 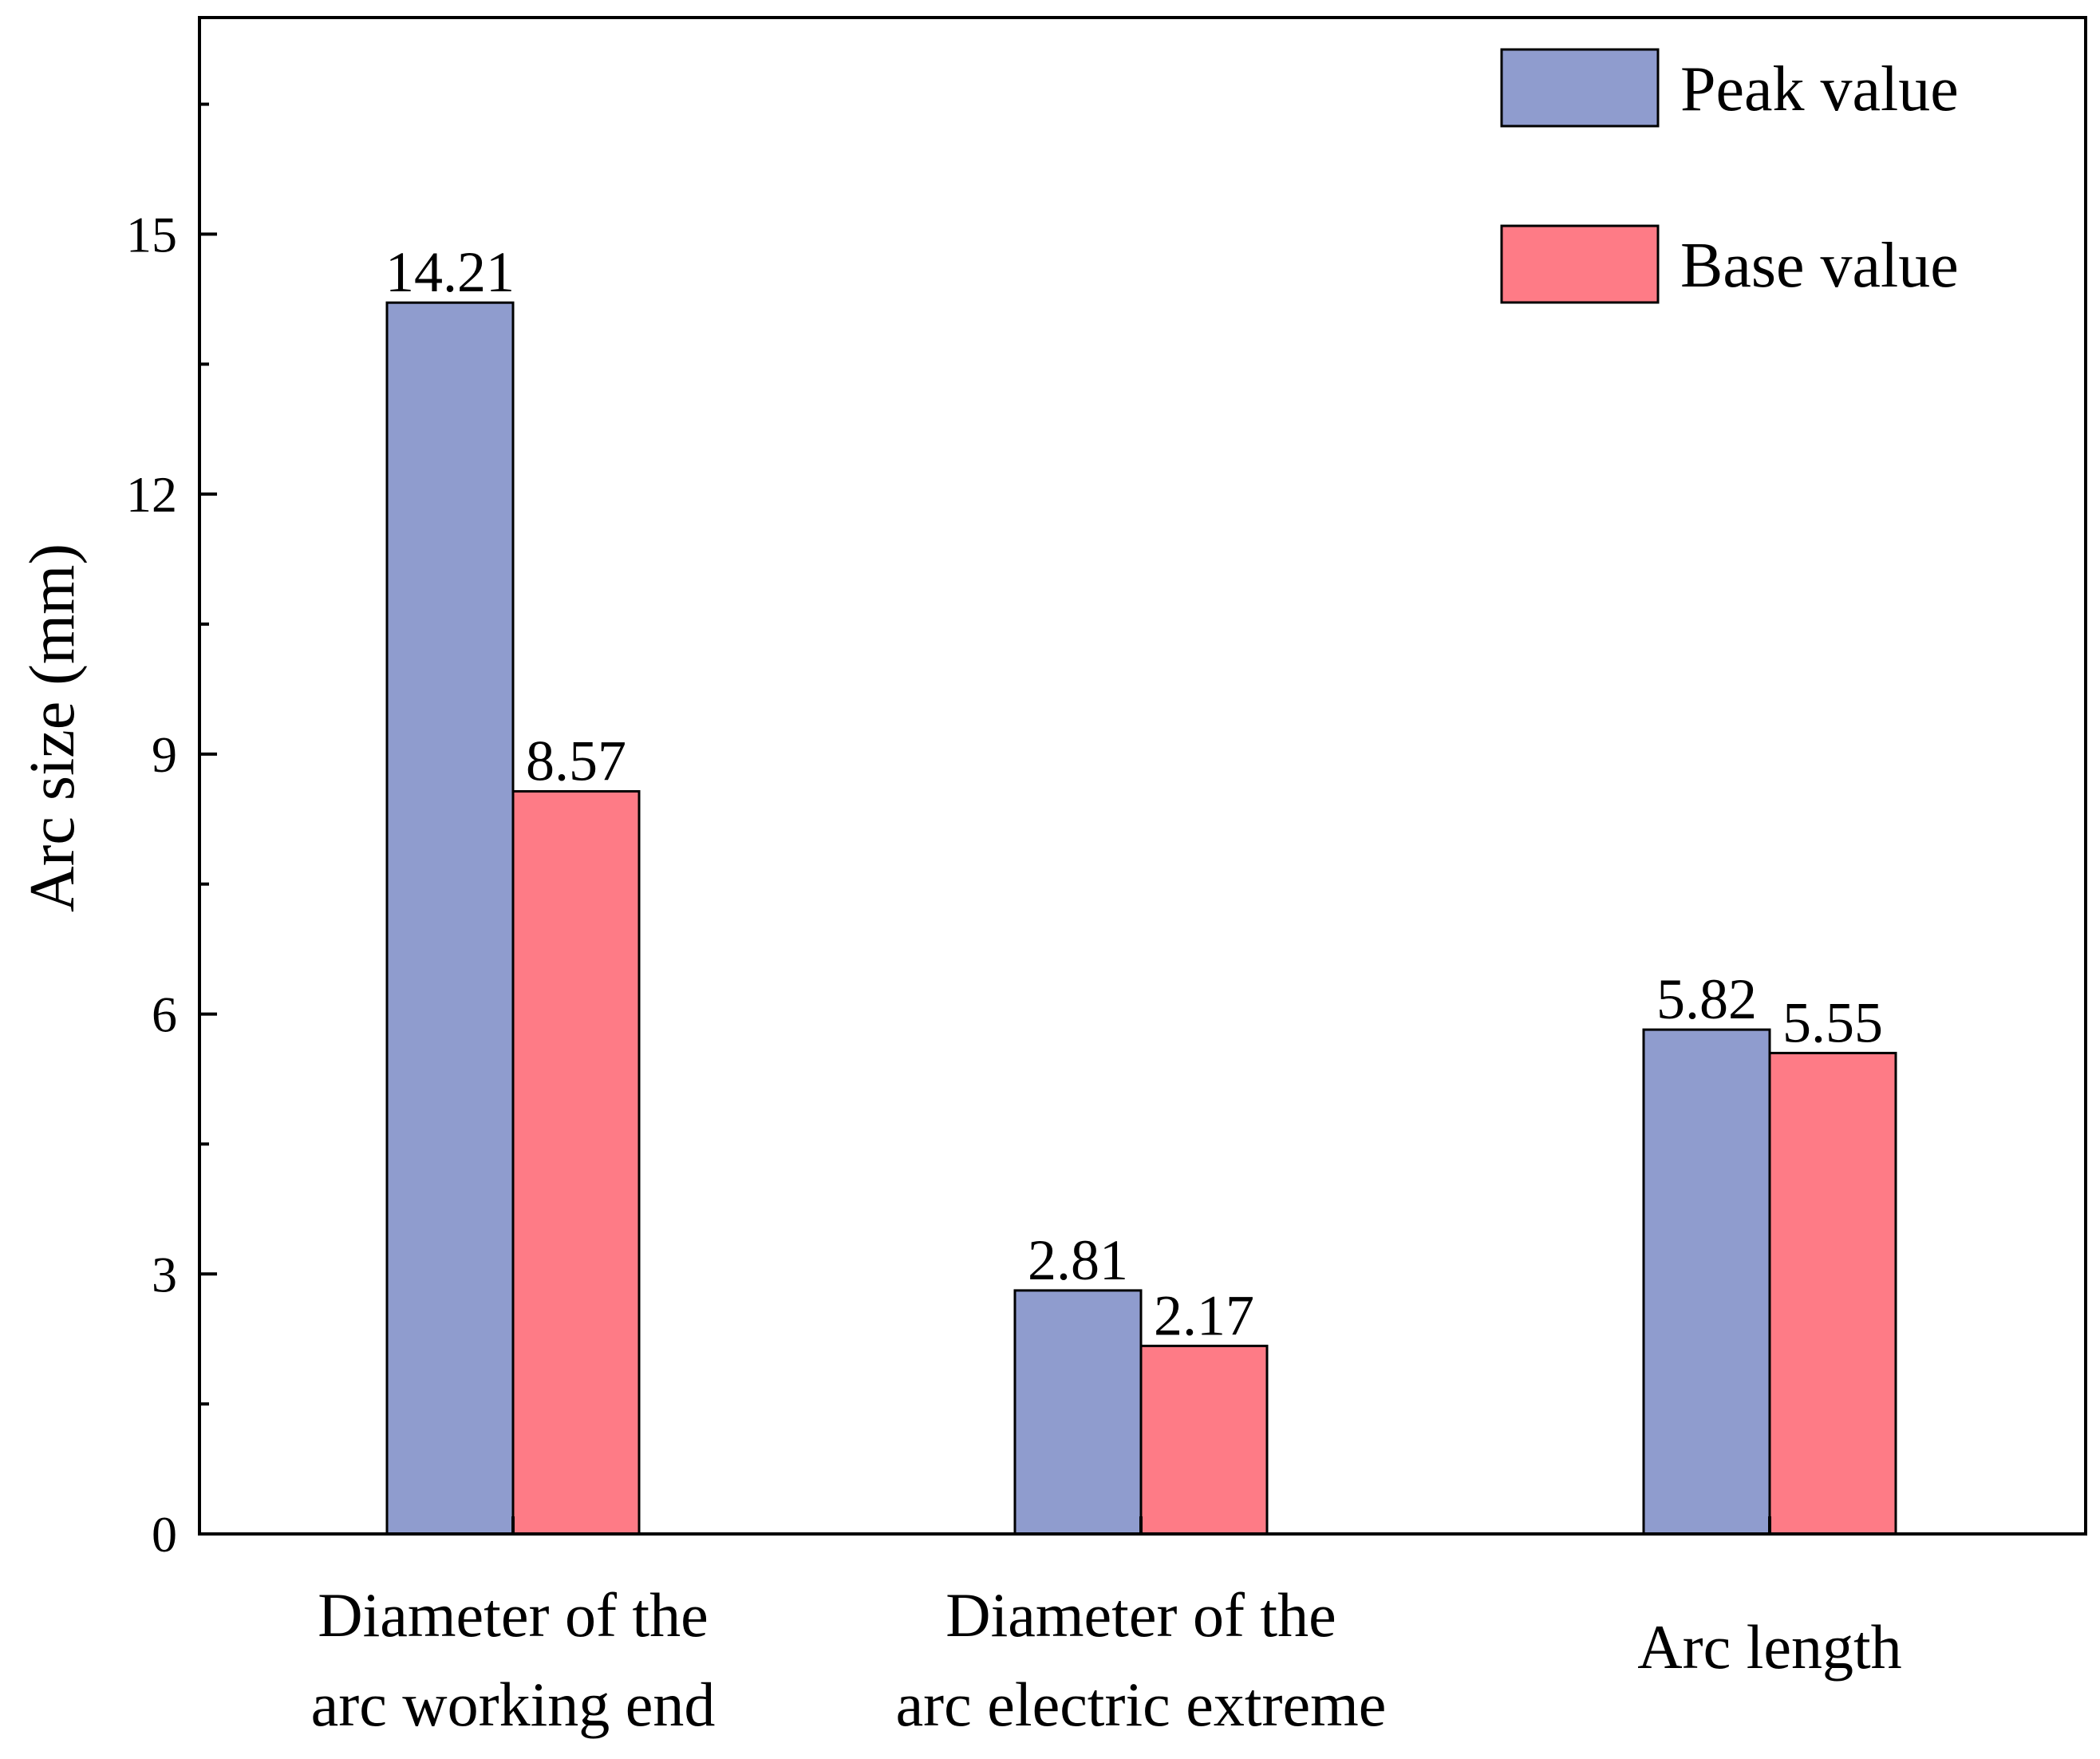 I want to click on x-category-label: Diameter of the arc electric extreme, so click(x=1141, y=1659).